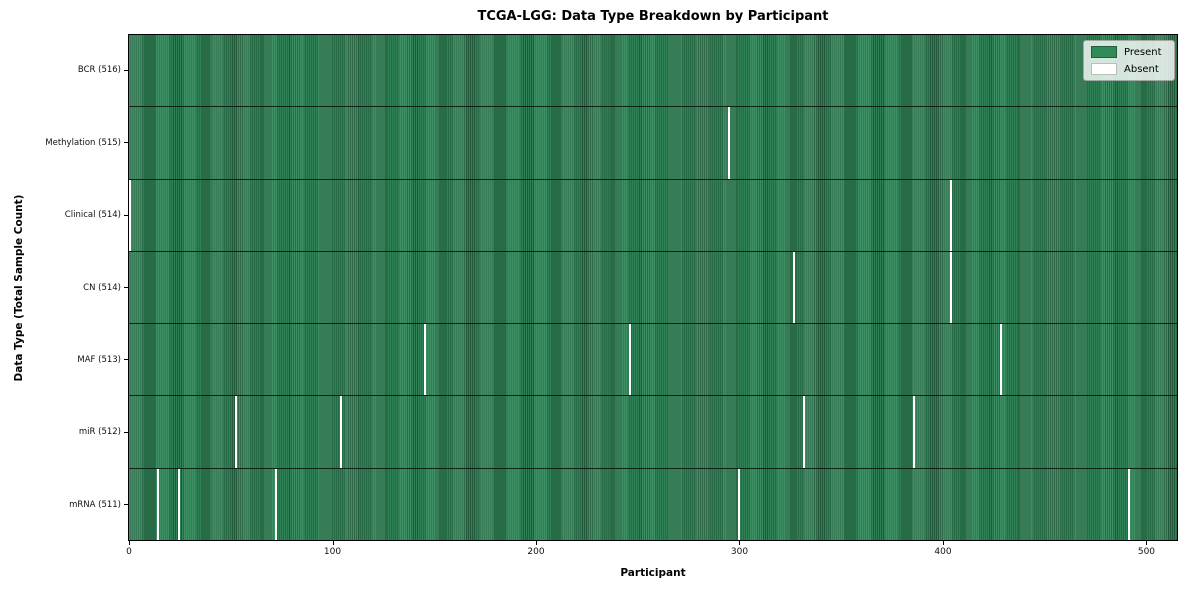  What do you see at coordinates (1104, 52) in the screenshot?
I see `legend-swatch-present` at bounding box center [1104, 52].